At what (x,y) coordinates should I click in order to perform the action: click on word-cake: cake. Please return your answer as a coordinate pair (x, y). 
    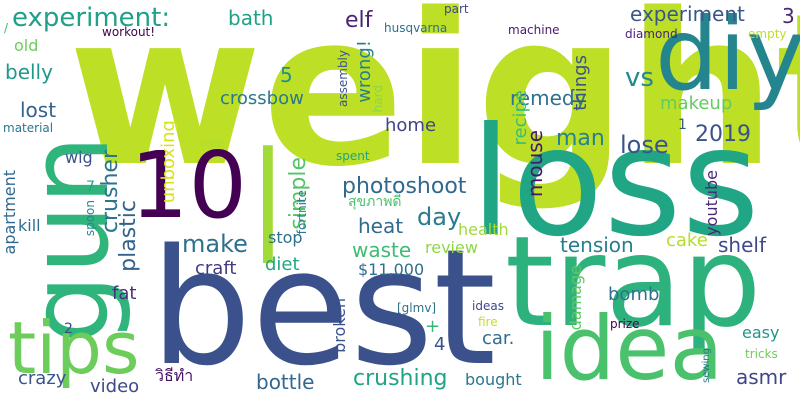
    Looking at the image, I should click on (687, 240).